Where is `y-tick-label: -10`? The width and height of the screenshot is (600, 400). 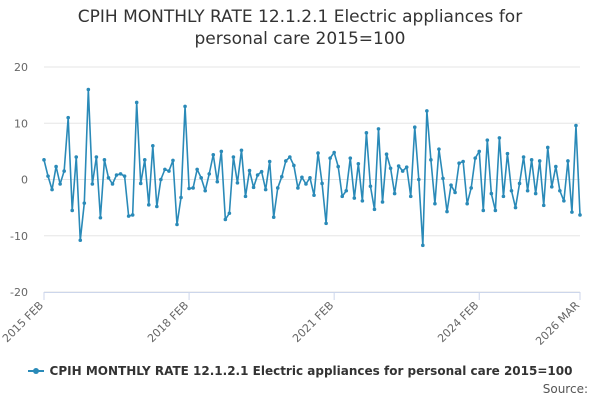 y-tick-label: -10 is located at coordinates (19, 236).